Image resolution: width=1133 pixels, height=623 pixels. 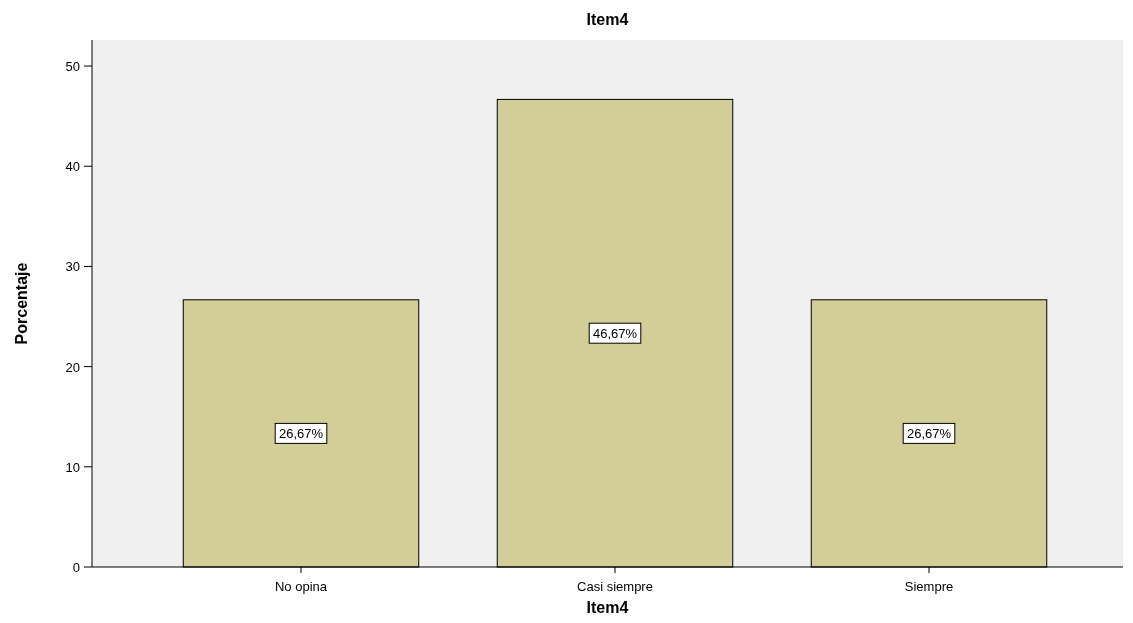 I want to click on x-axis-title: Item4, so click(x=607, y=607).